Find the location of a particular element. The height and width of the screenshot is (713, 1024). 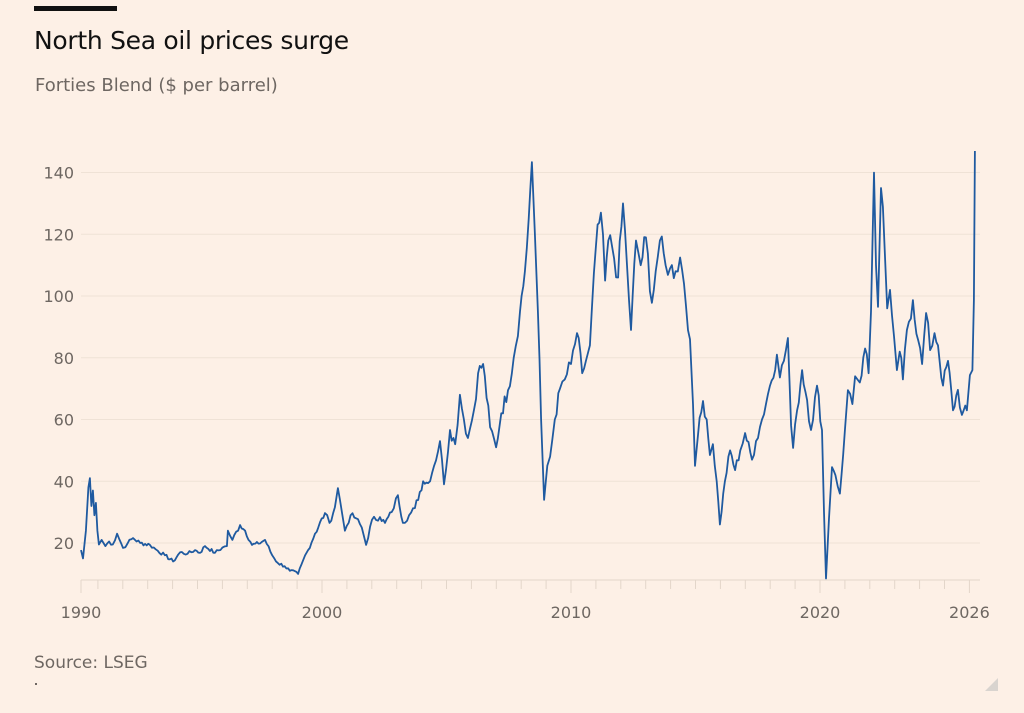

y-axis-labels: 20 40 60 80 100 120 140 is located at coordinates (58, 358).